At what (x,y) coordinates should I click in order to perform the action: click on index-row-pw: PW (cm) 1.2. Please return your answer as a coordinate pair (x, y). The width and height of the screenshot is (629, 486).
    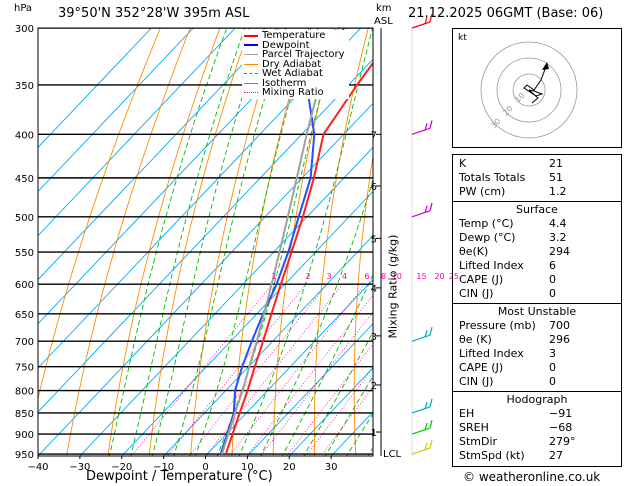
    Looking at the image, I should click on (513, 191).